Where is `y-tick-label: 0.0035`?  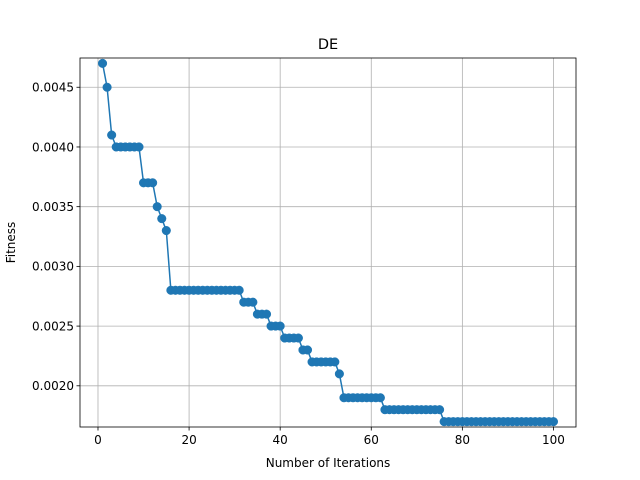
y-tick-label: 0.0035 is located at coordinates (53, 207).